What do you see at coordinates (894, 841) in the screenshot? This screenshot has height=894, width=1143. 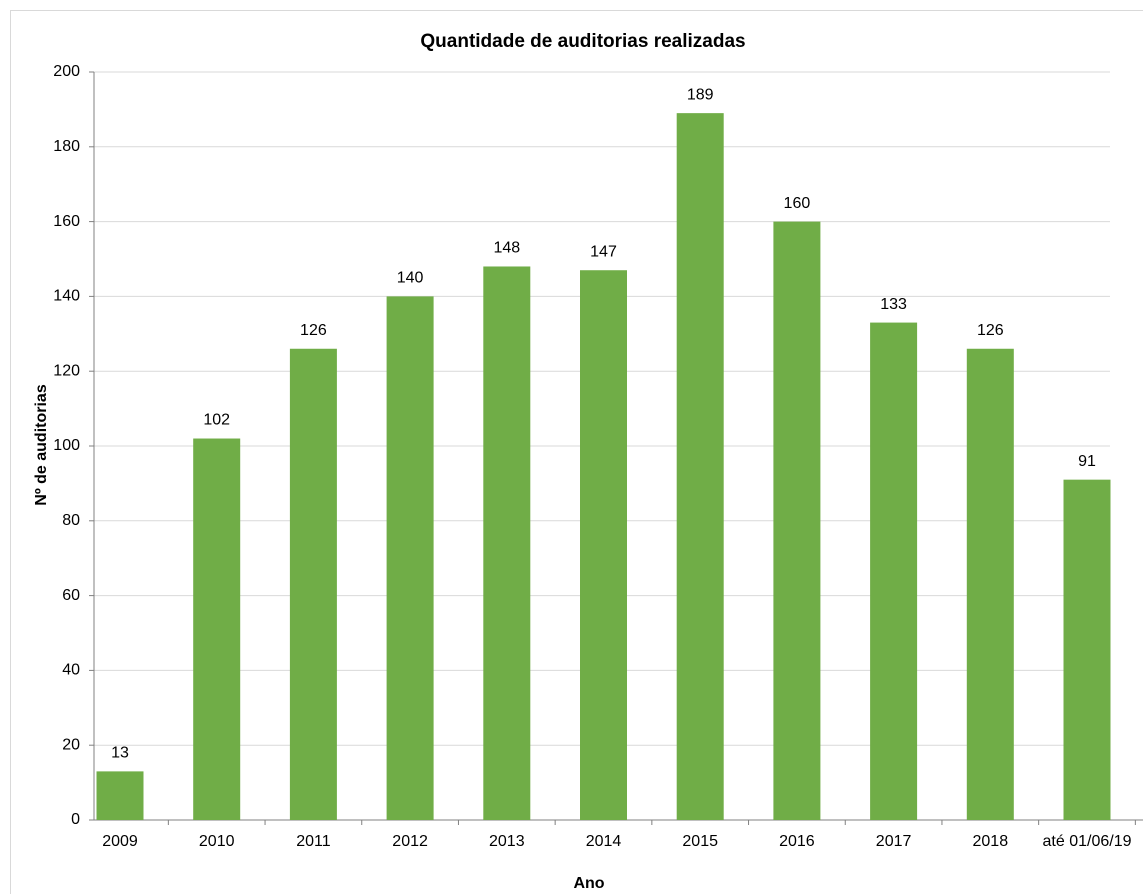 I see `x-tick-label: 2017` at bounding box center [894, 841].